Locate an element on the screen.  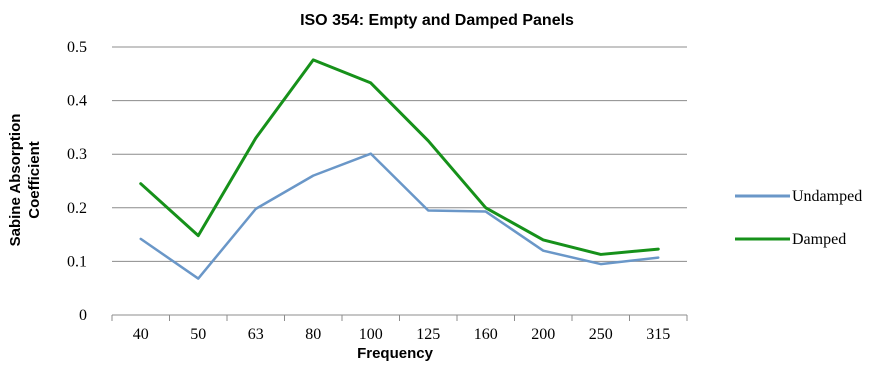
x-tick-label: 63 is located at coordinates (256, 334).